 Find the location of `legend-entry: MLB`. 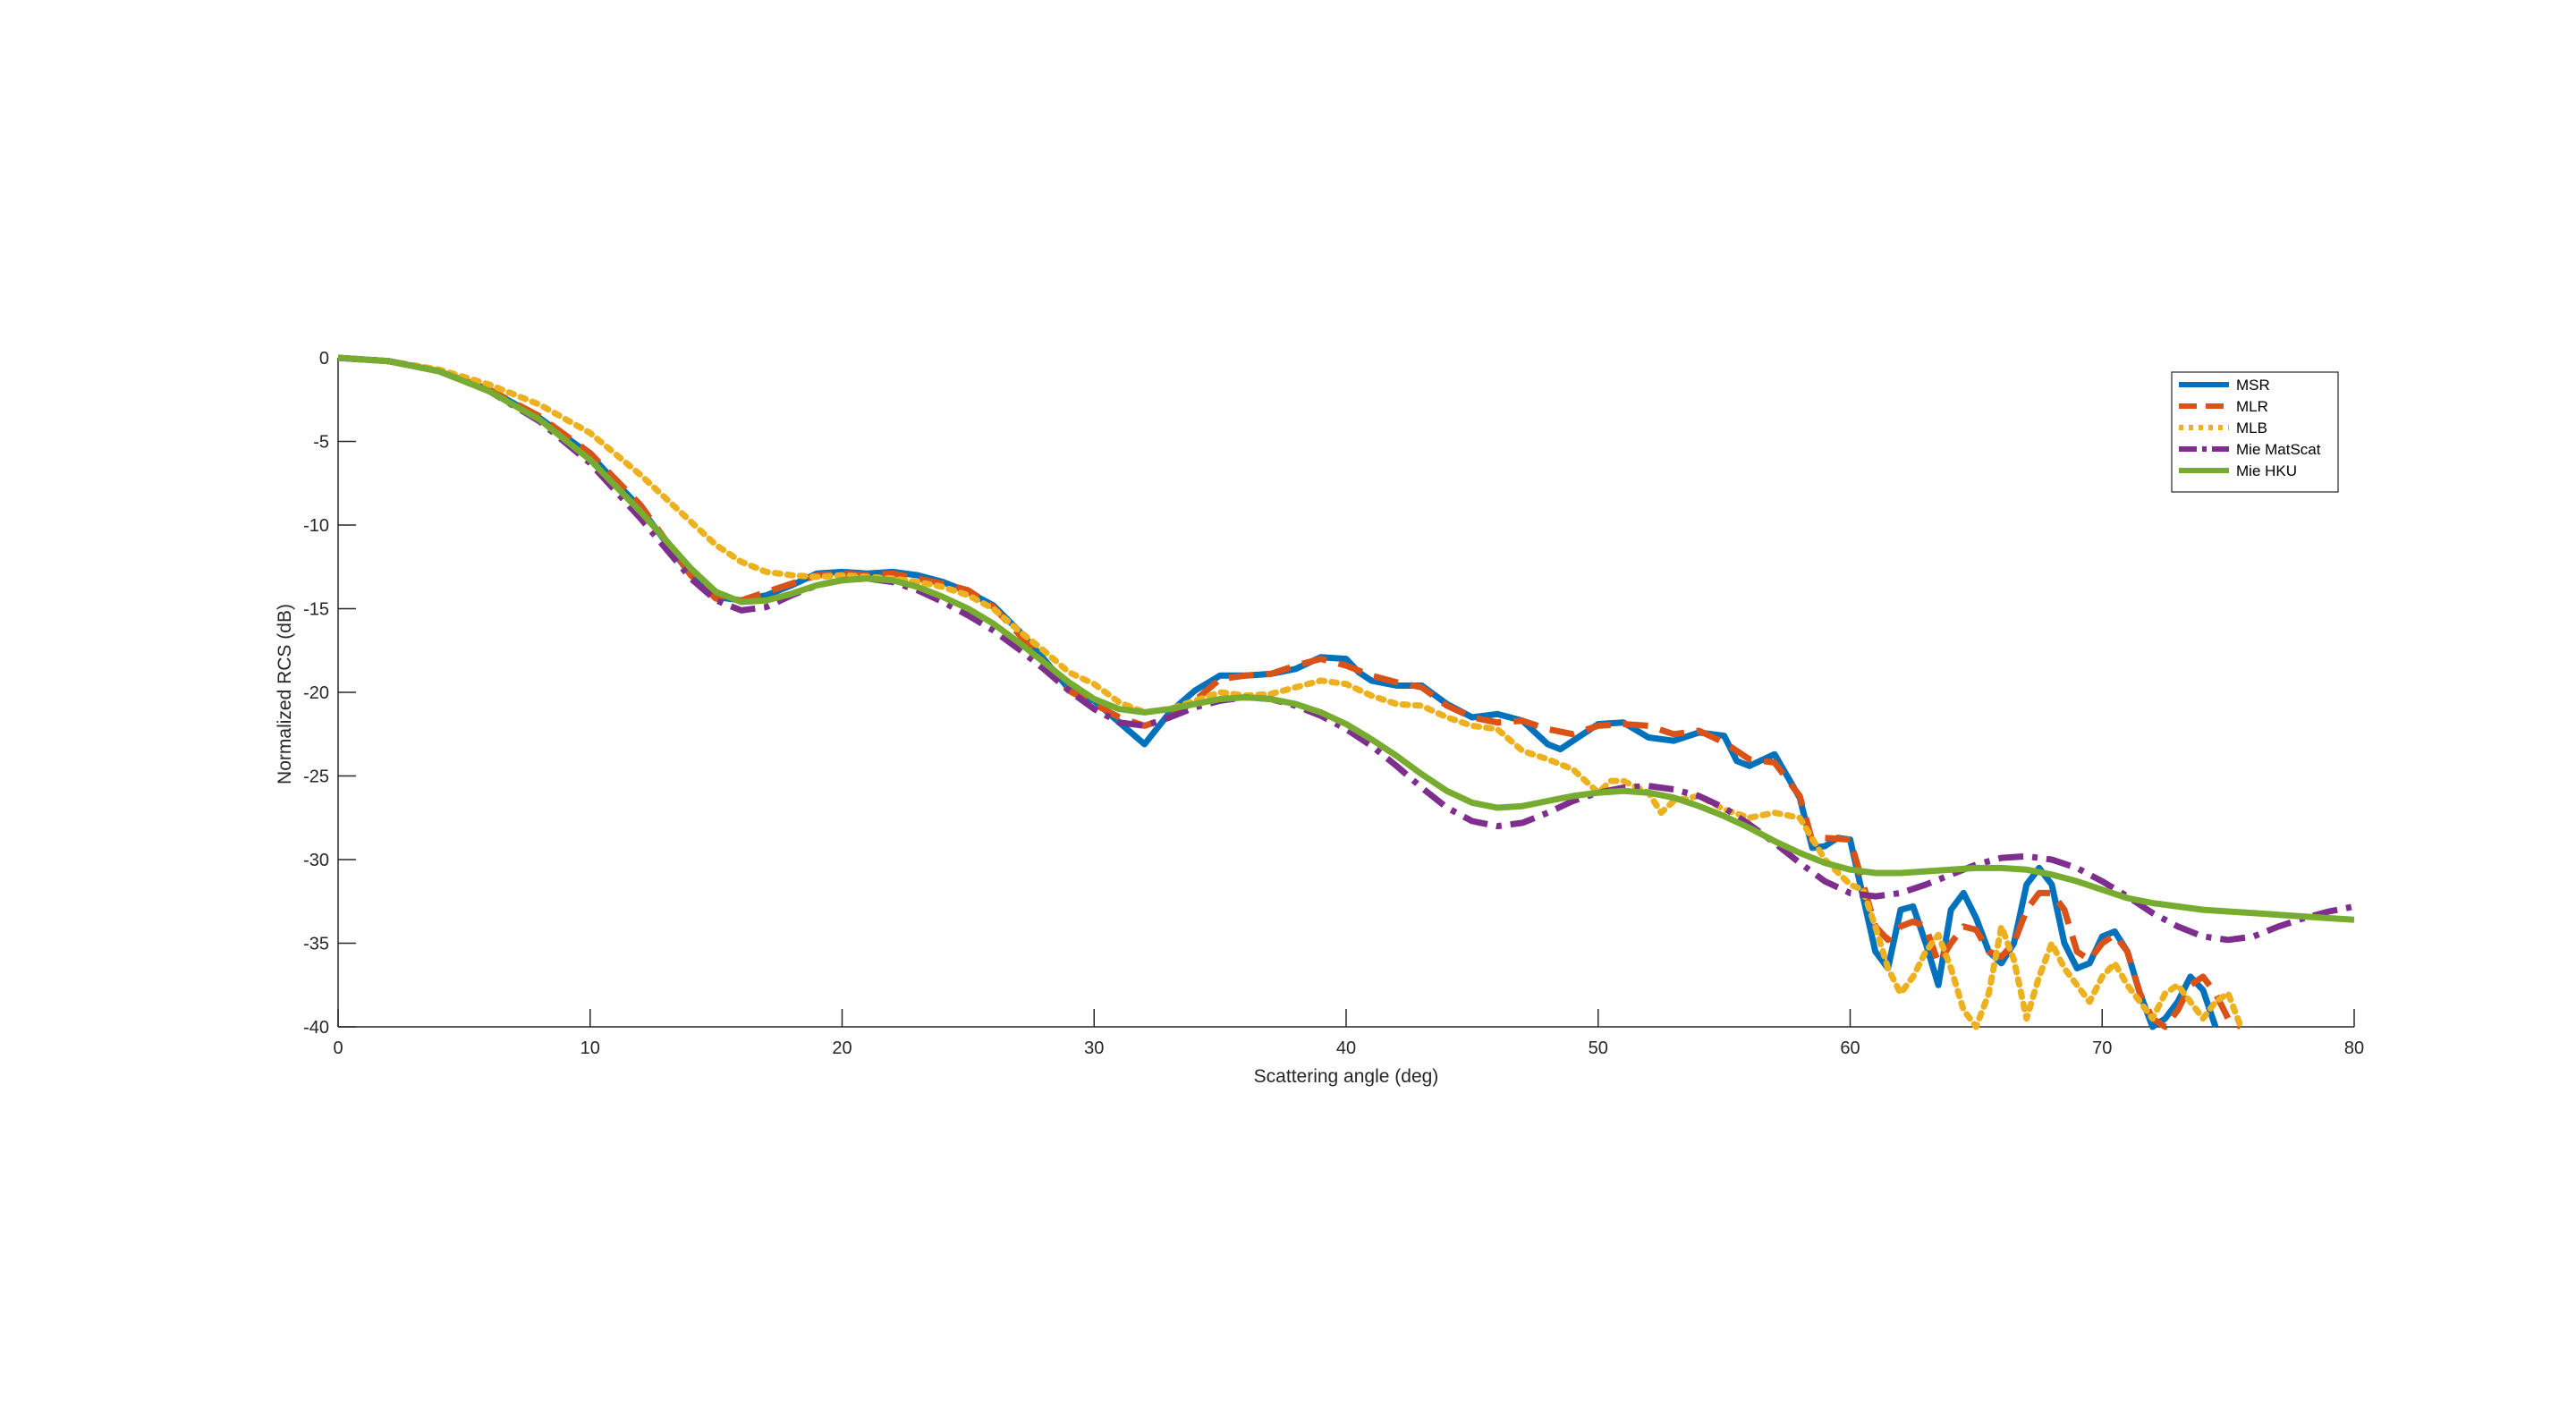

legend-entry: MLB is located at coordinates (2251, 428).